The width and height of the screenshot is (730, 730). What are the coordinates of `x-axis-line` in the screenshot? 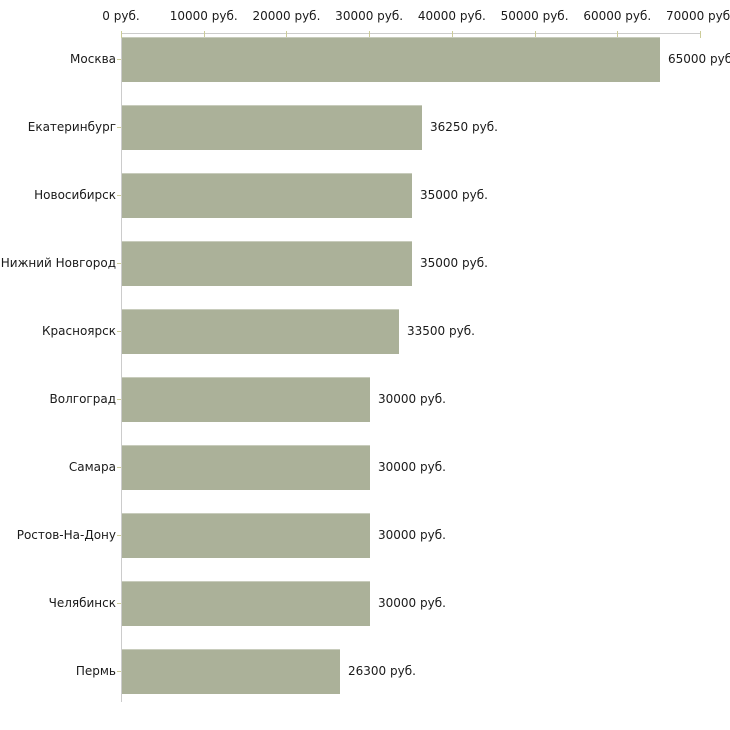 It's located at (411, 33).